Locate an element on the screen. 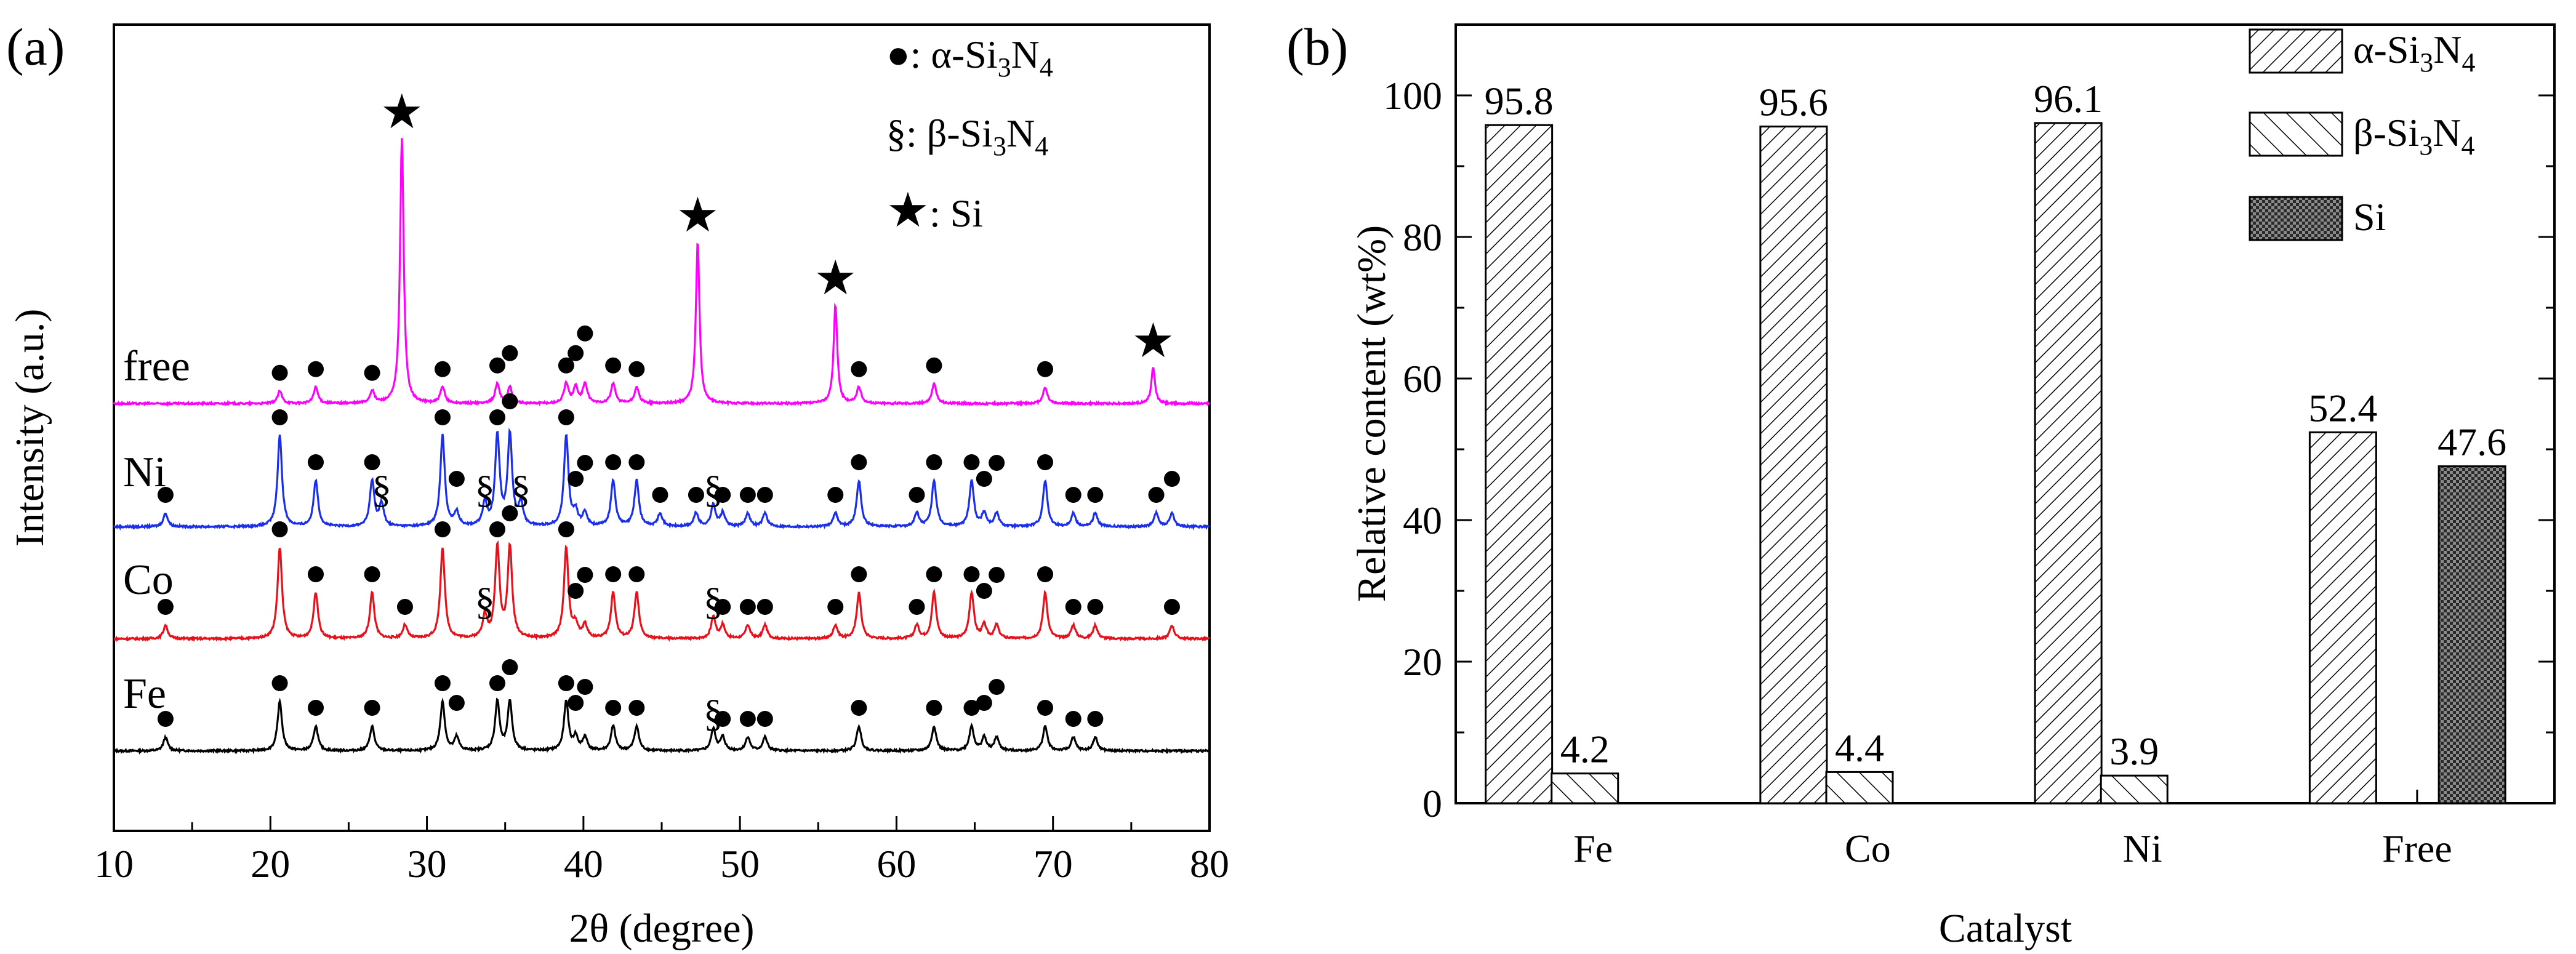 The height and width of the screenshot is (954, 2576). bar-value-label: 95.8 is located at coordinates (1520, 100).